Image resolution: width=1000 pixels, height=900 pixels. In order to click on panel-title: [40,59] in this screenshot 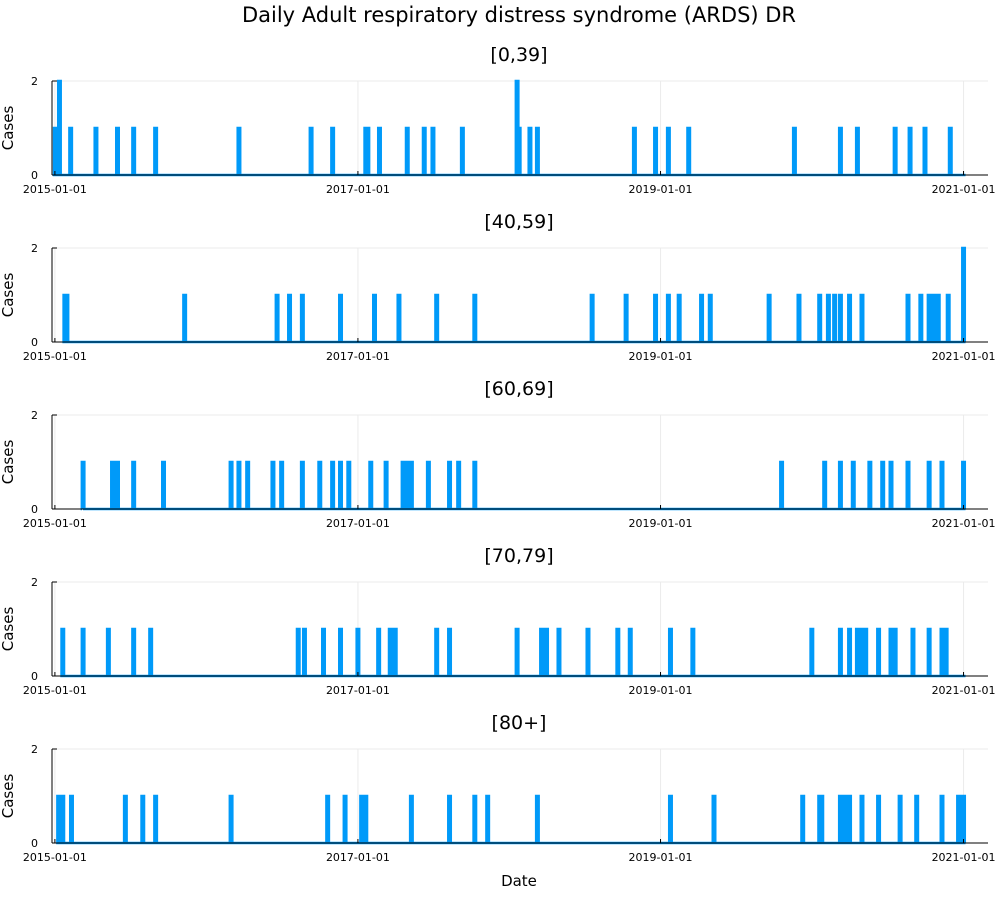, I will do `click(518, 222)`.